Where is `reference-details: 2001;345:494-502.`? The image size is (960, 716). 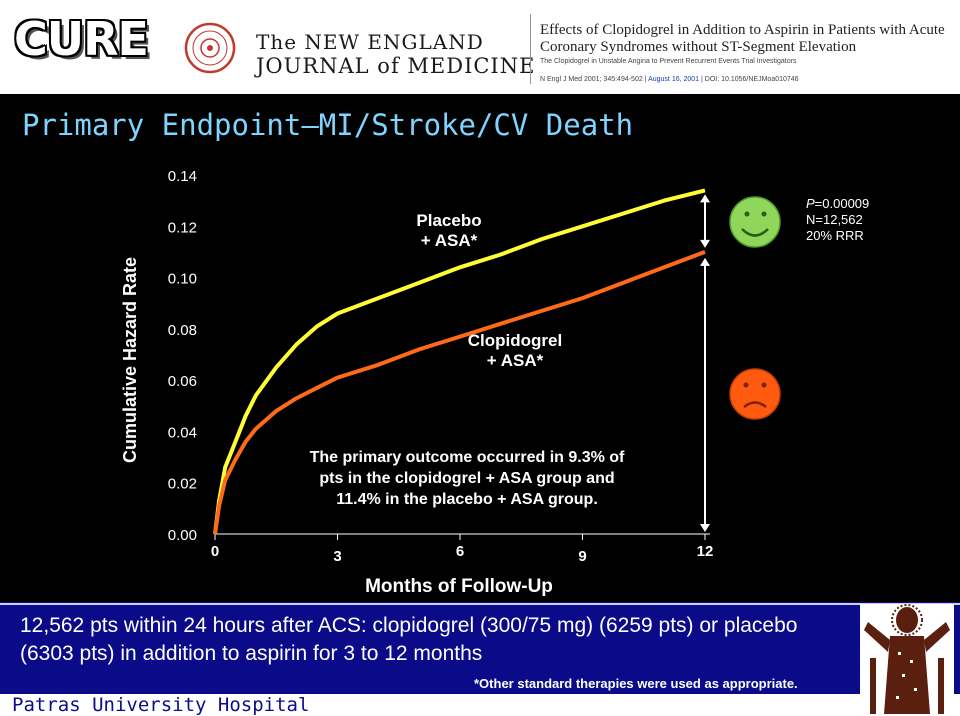
reference-details: 2001;345:494-502. is located at coordinates (700, 703).